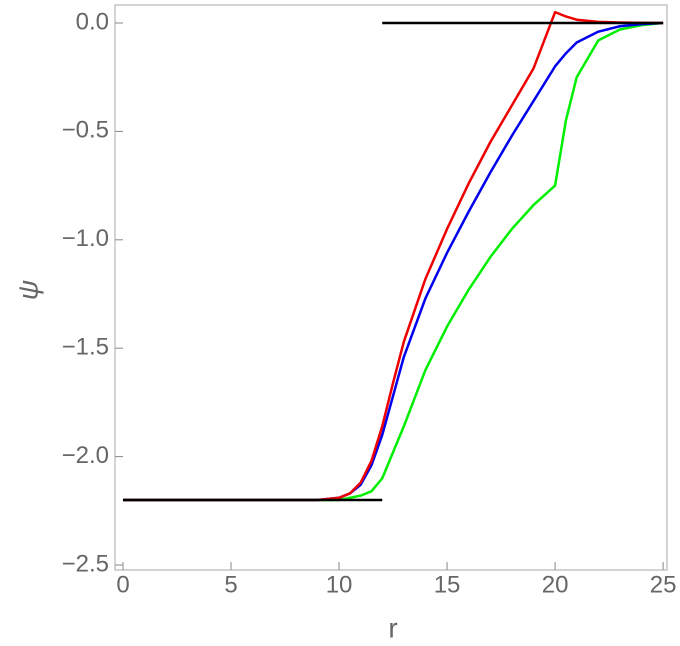 This screenshot has width=680, height=646. What do you see at coordinates (85, 455) in the screenshot?
I see `y-tick-label: −2.0` at bounding box center [85, 455].